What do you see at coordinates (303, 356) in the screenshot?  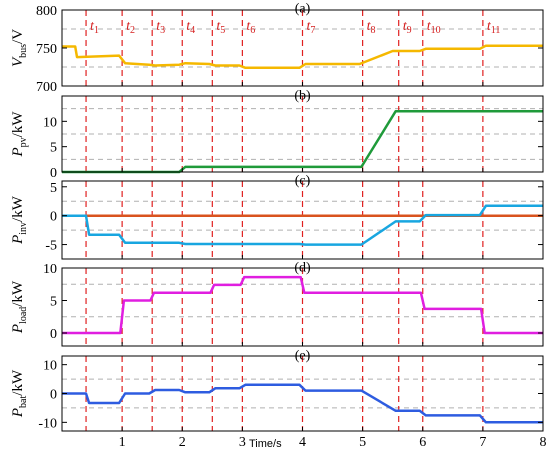 I see `panel-label: (e)` at bounding box center [303, 356].